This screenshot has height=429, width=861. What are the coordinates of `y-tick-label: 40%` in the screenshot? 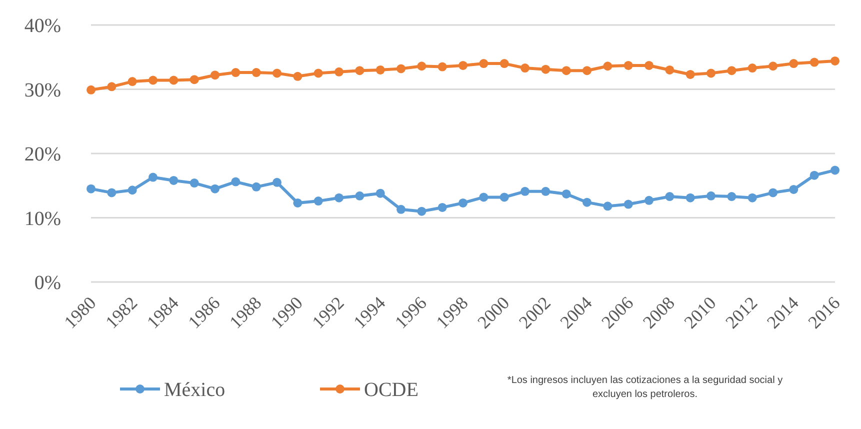 It's located at (42, 26).